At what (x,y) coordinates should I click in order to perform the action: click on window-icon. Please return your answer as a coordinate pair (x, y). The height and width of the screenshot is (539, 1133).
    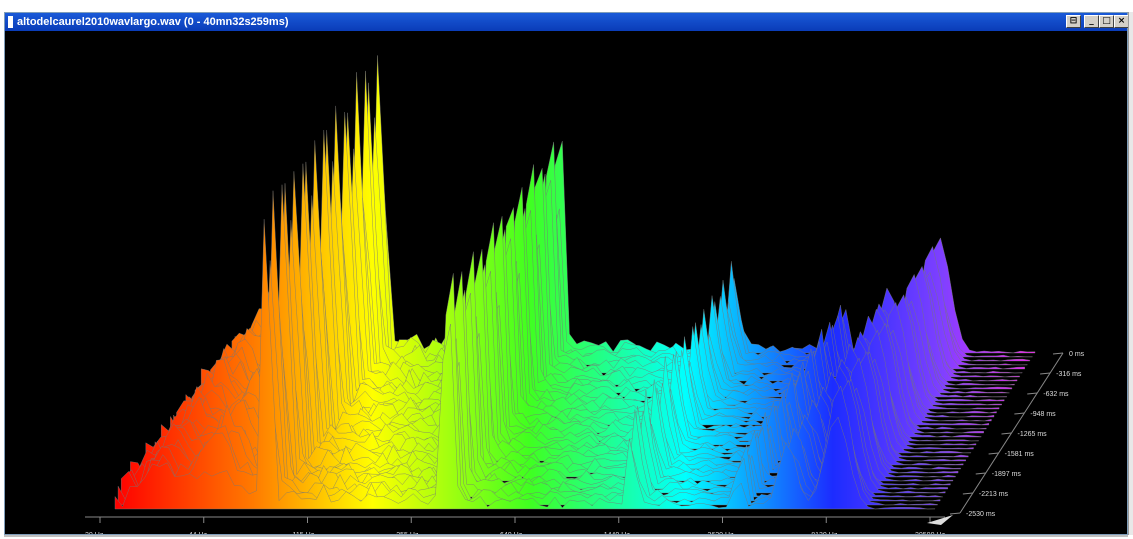
    Looking at the image, I should click on (10, 22).